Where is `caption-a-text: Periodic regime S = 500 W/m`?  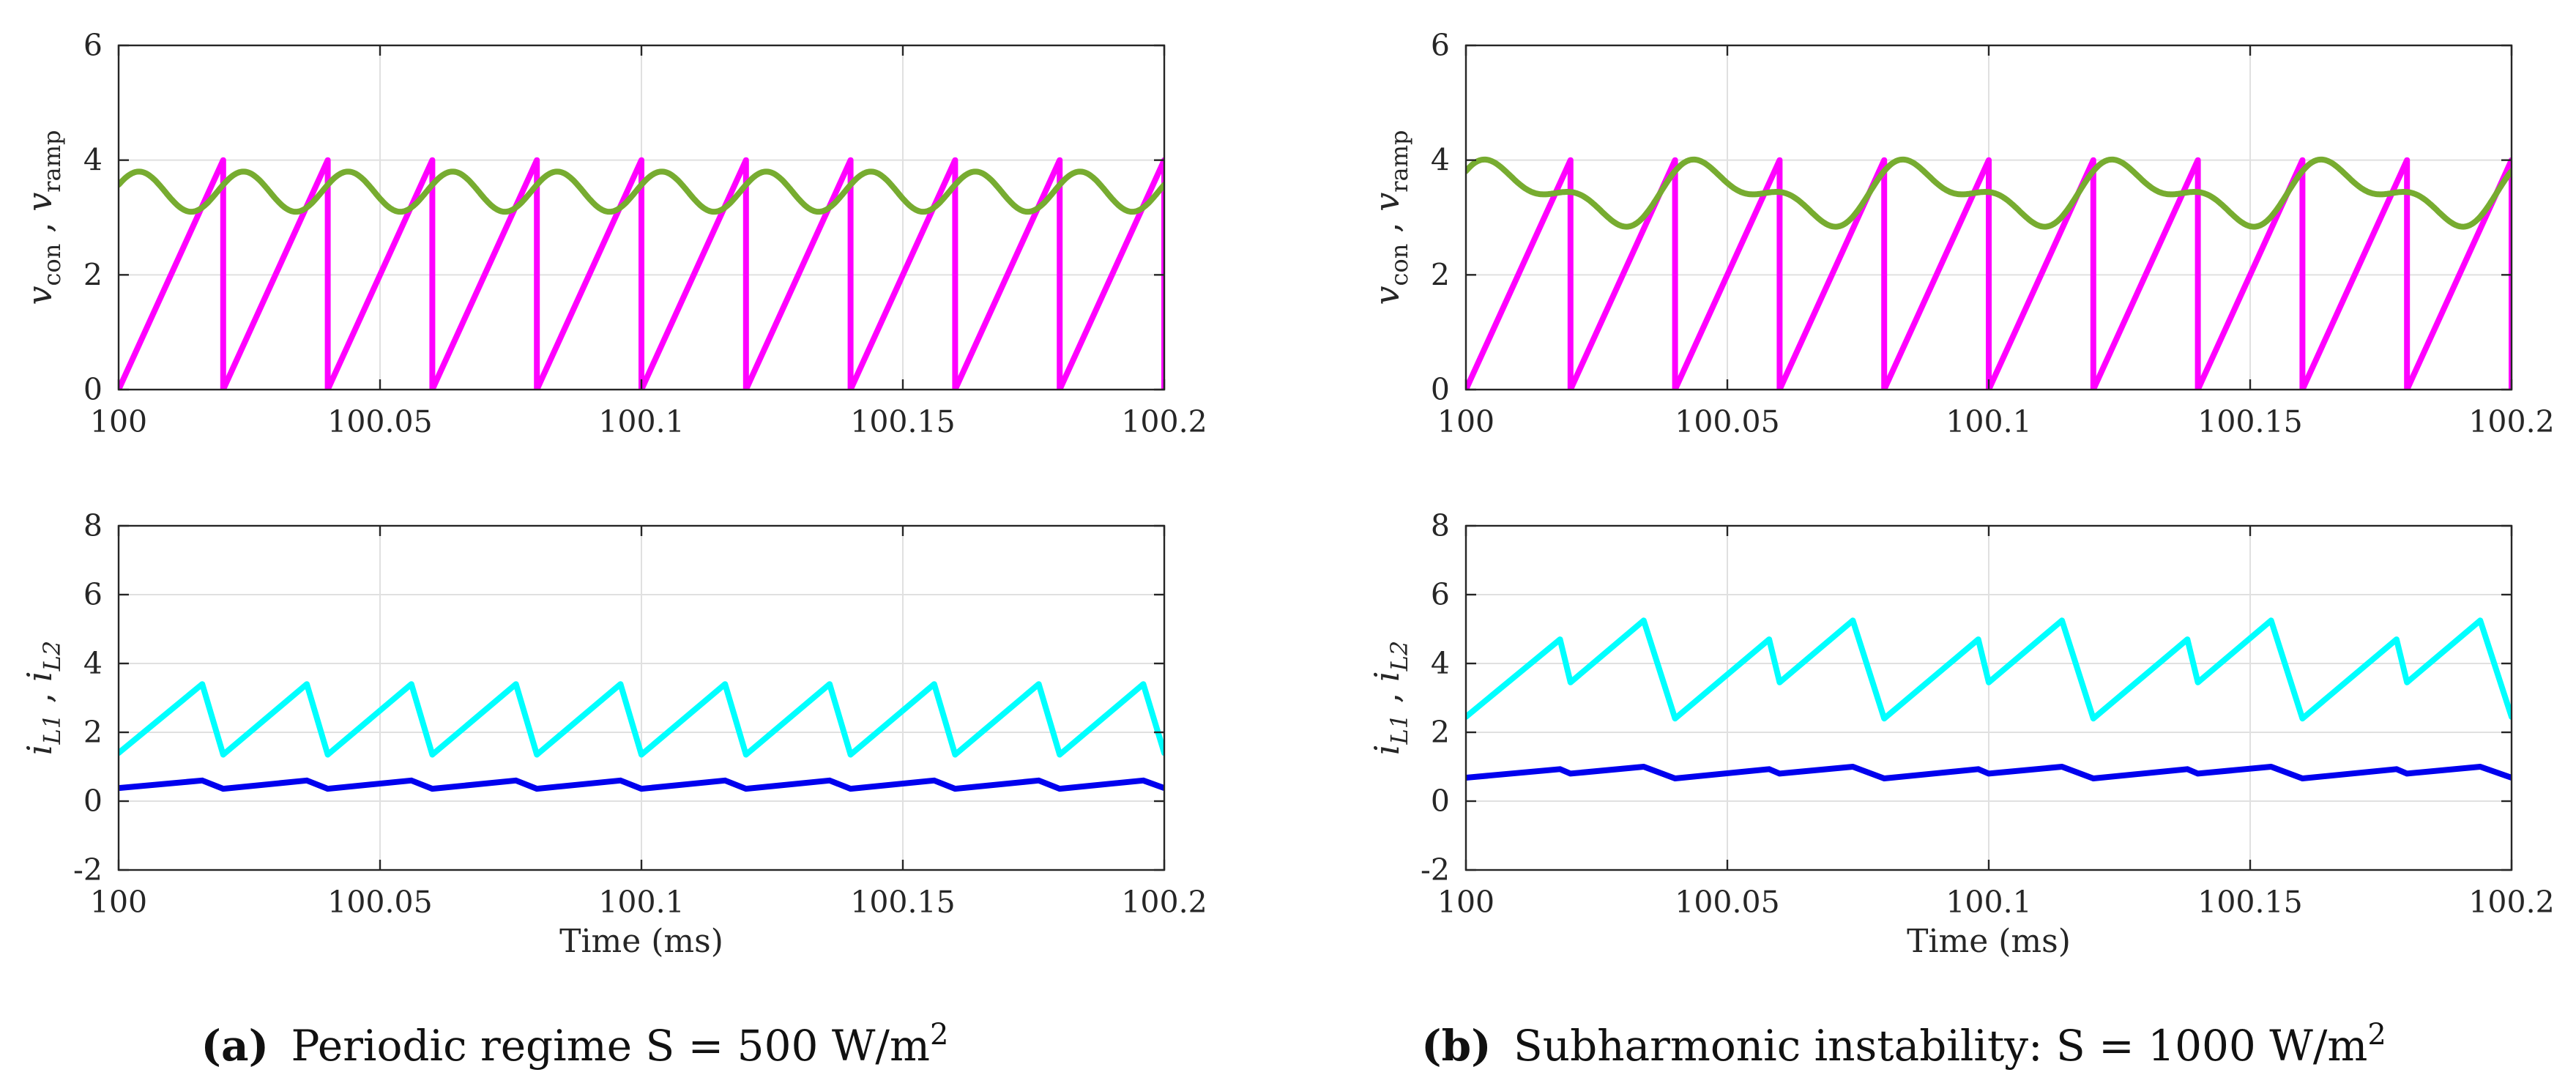
caption-a-text: Periodic regime S = 500 W/m is located at coordinates (610, 1046).